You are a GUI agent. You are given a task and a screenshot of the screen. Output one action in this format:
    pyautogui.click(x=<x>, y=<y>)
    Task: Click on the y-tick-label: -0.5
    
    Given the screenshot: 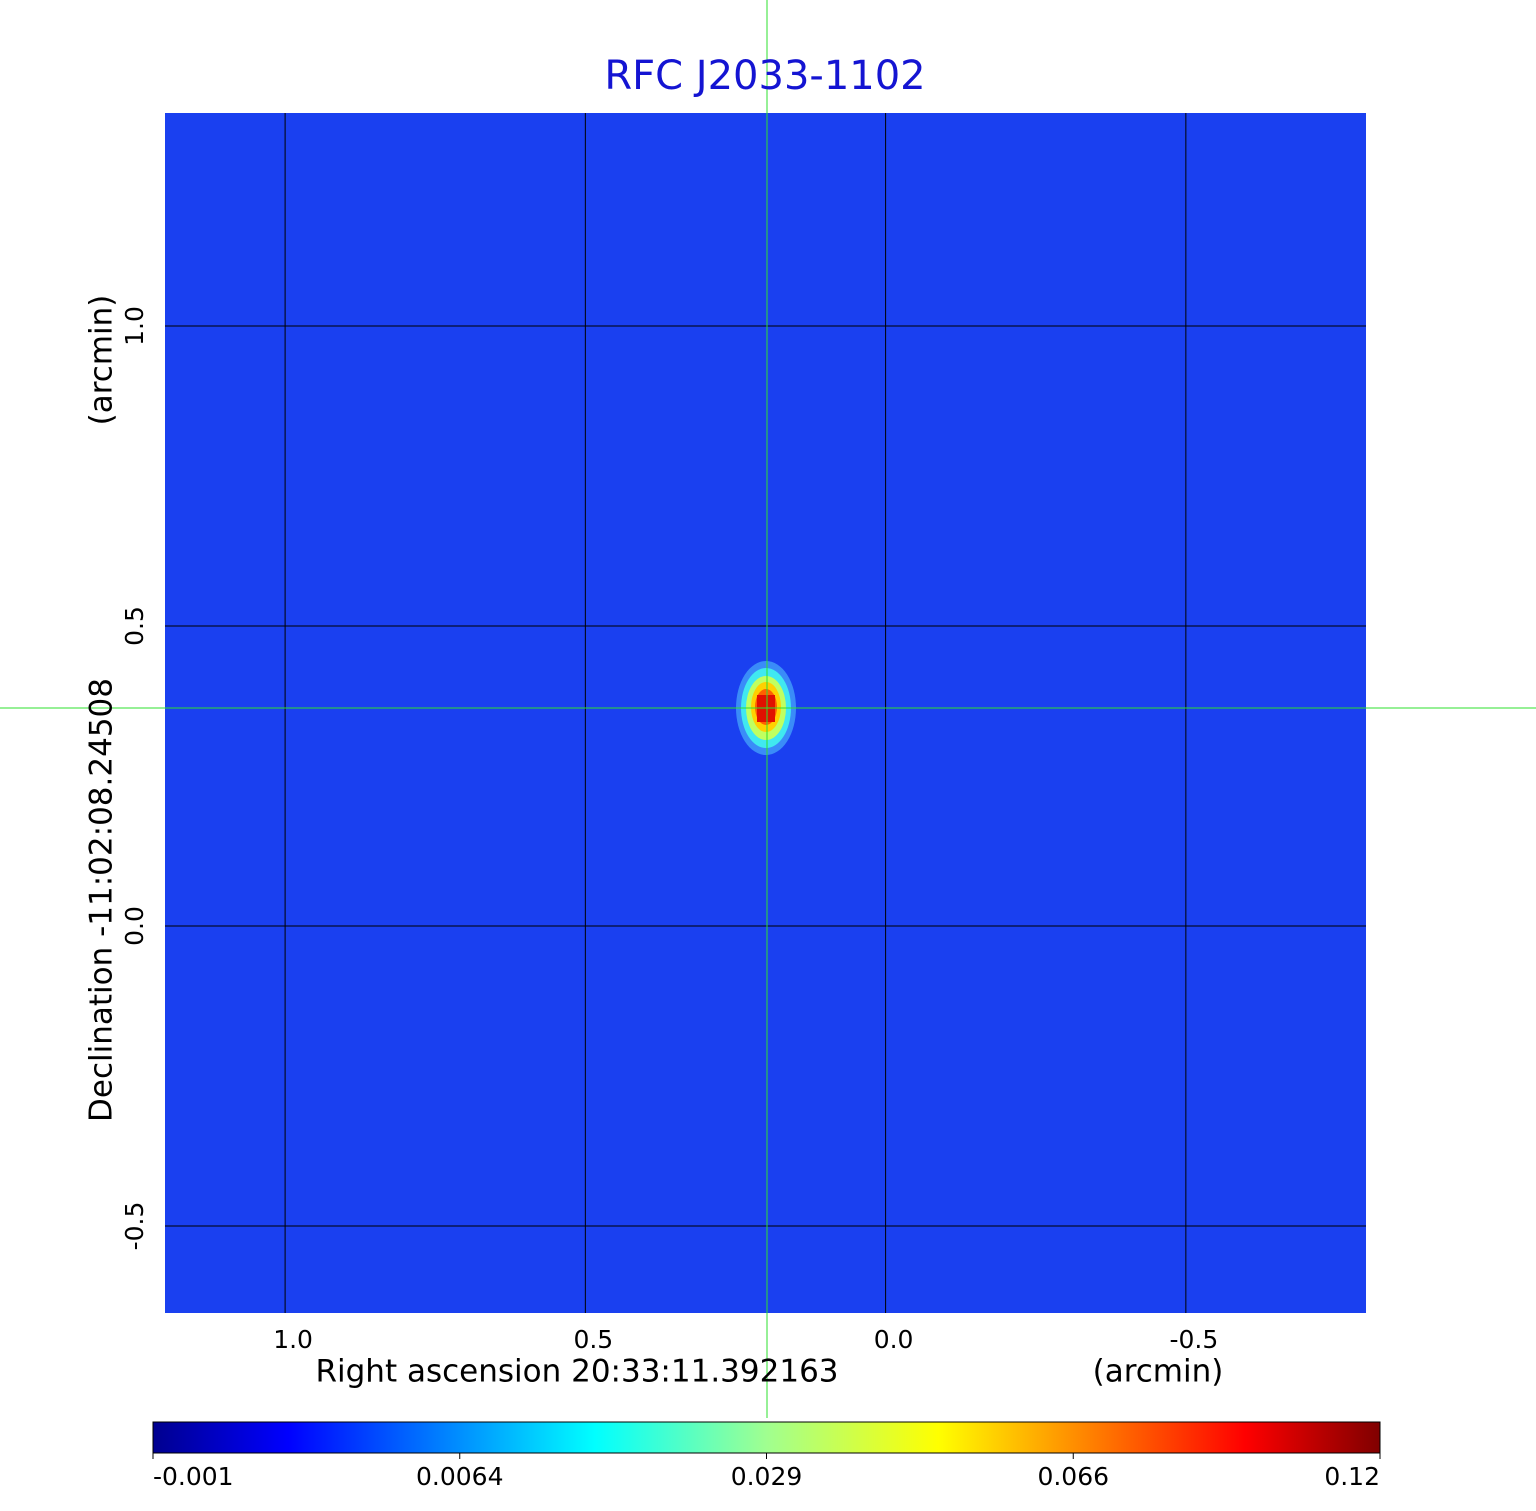 What is the action you would take?
    pyautogui.click(x=134, y=1226)
    